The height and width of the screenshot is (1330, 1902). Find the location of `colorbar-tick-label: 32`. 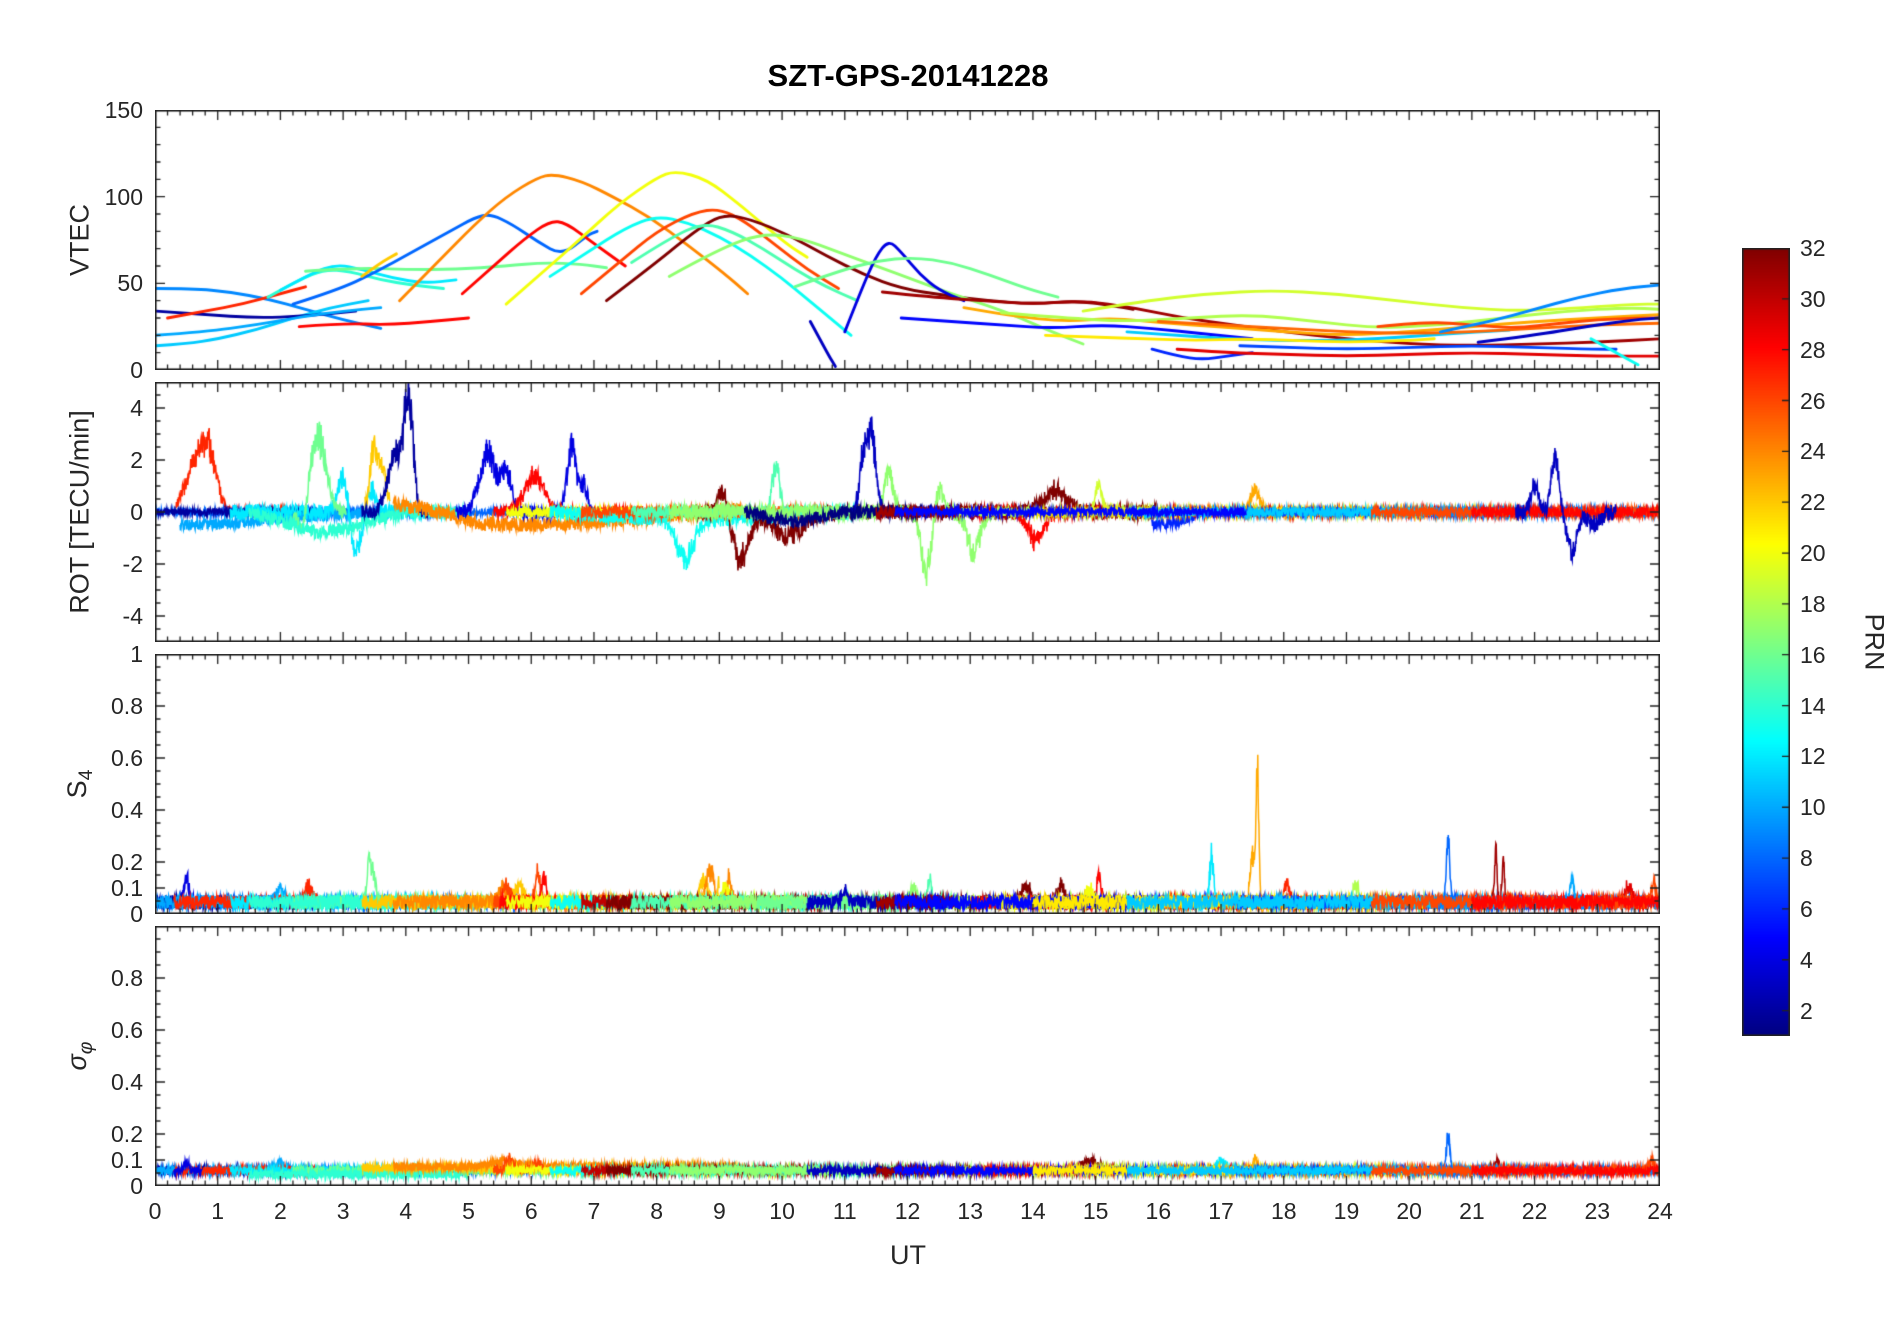

colorbar-tick-label: 32 is located at coordinates (1813, 248).